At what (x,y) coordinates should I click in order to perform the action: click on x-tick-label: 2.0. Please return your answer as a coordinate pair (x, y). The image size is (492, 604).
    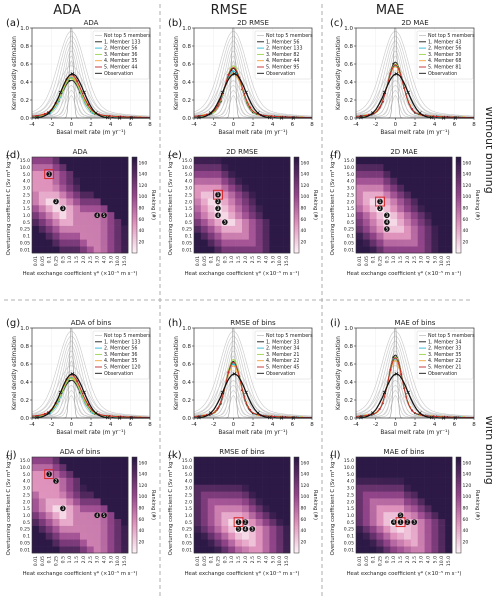
    Looking at the image, I should click on (246, 259).